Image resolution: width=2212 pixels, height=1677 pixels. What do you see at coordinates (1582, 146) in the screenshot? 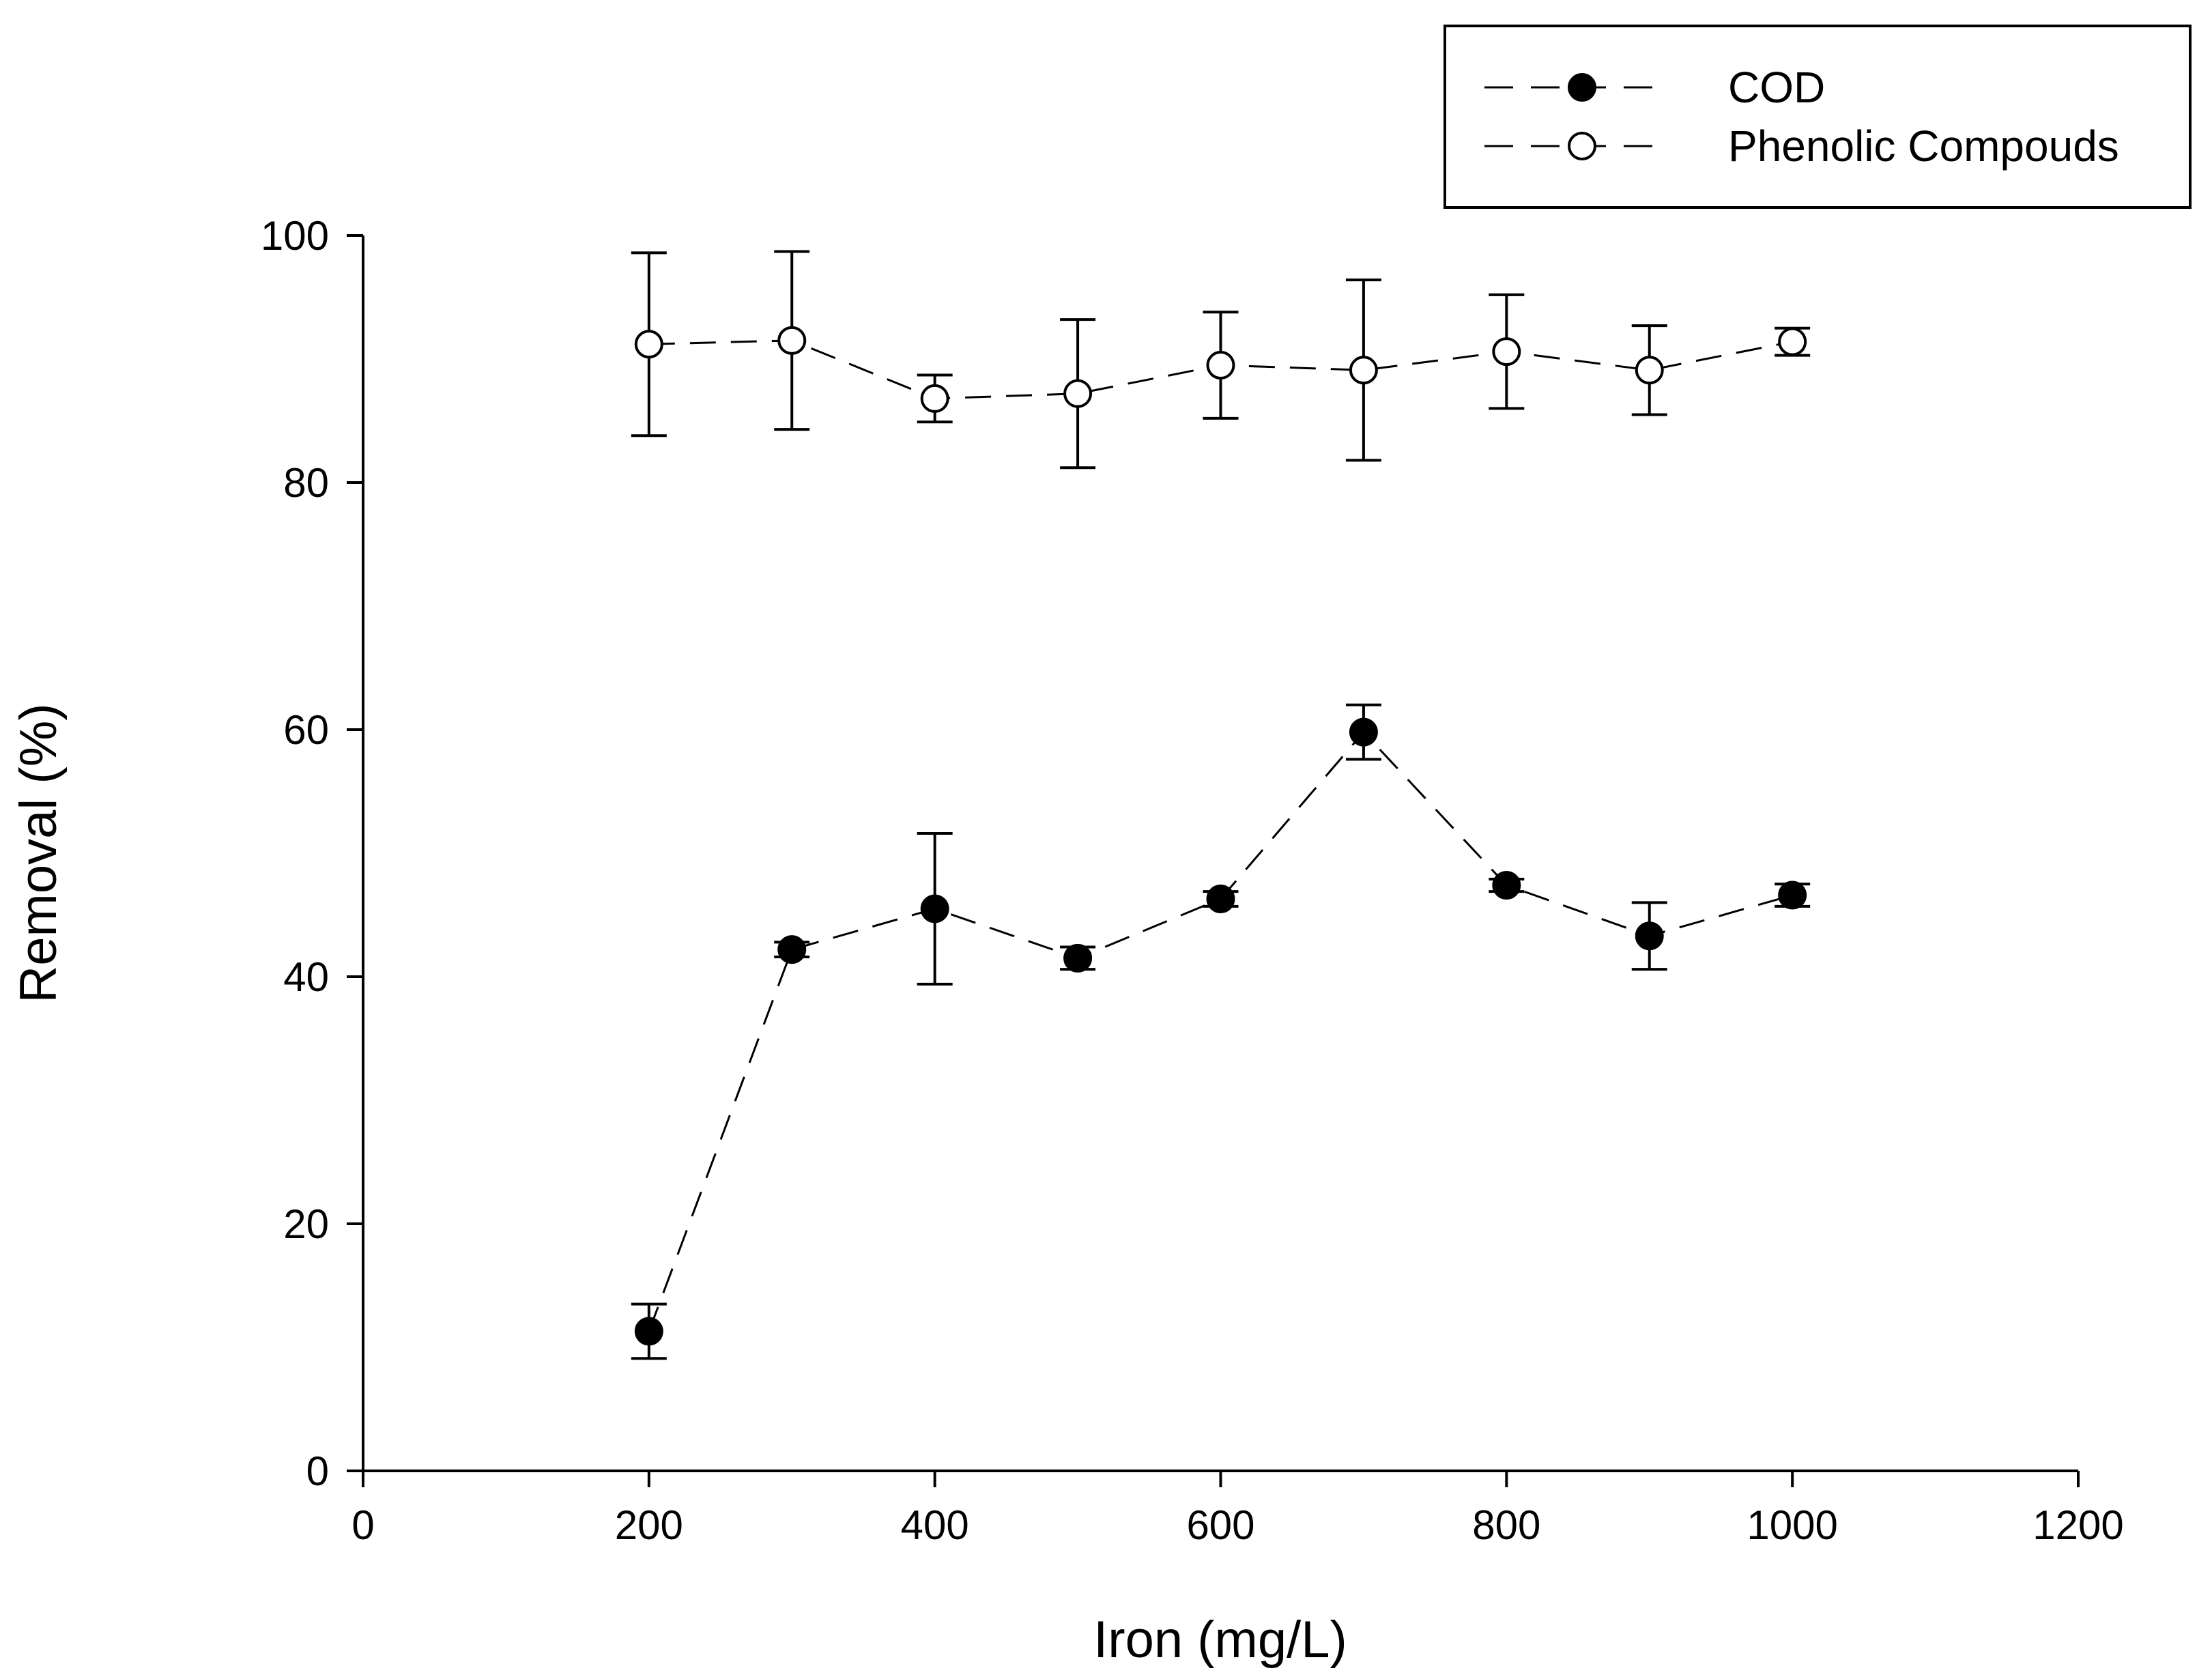
I see `legend-phenolic-marker` at bounding box center [1582, 146].